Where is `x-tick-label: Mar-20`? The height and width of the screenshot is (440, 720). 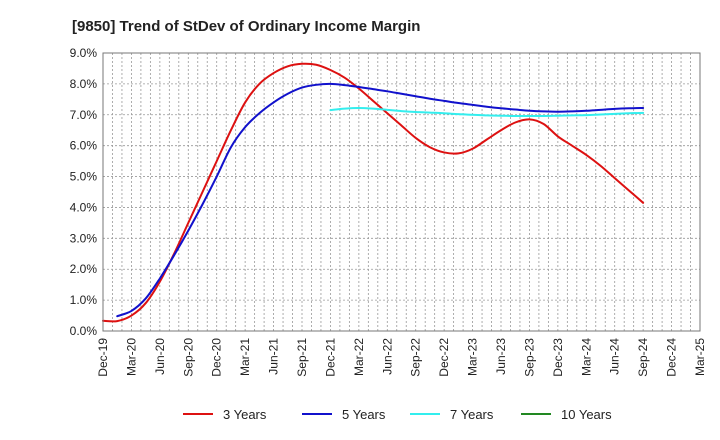
x-tick-label: Mar-20 is located at coordinates (131, 357).